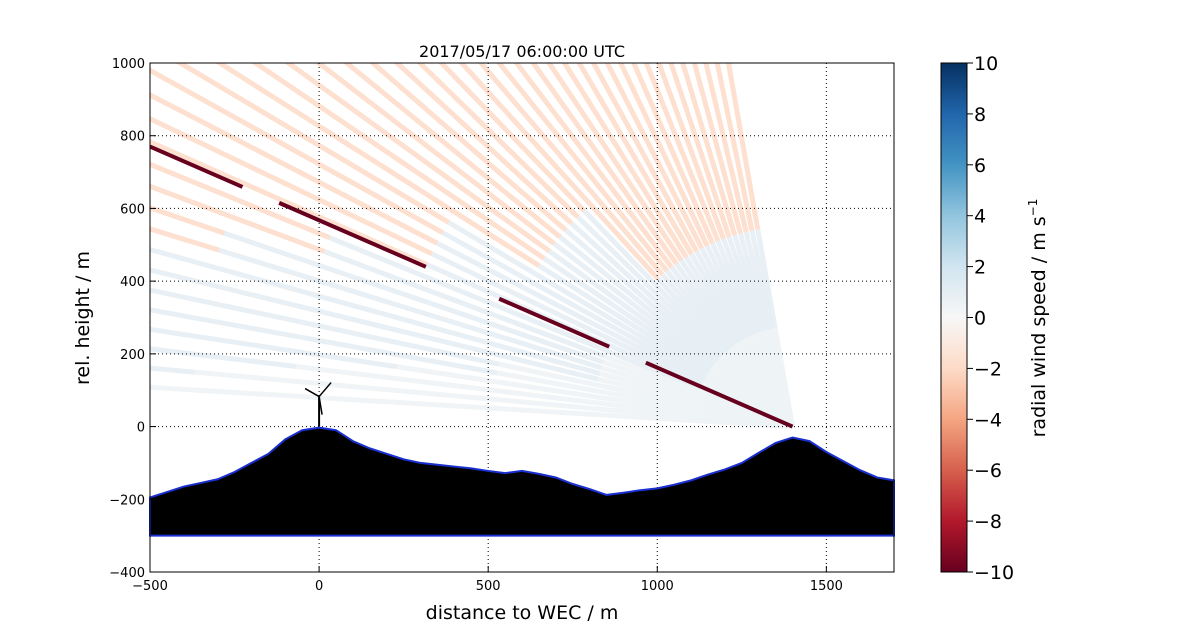  I want to click on colorbar-ticks: −10 −8 −6 −4 −2 0 2 4 6 8 10, so click(990, 318).